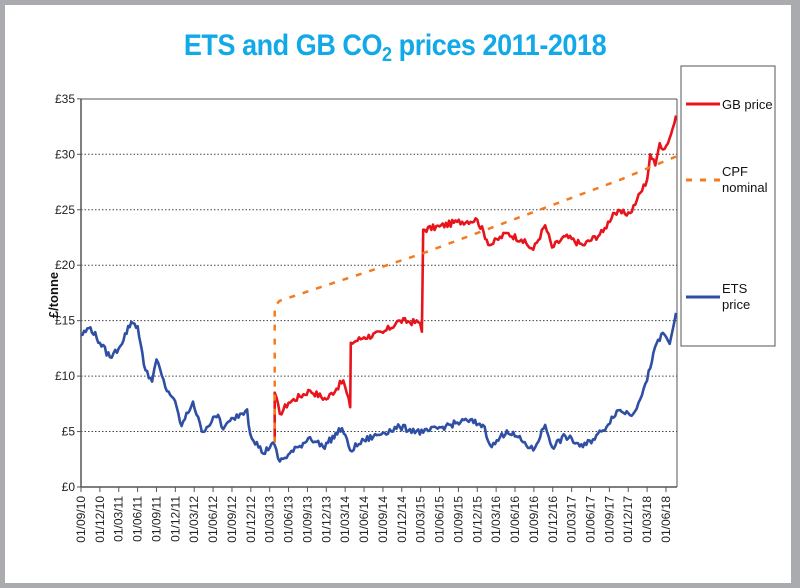  What do you see at coordinates (647, 519) in the screenshot?
I see `x-tick-label: 01/03/18` at bounding box center [647, 519].